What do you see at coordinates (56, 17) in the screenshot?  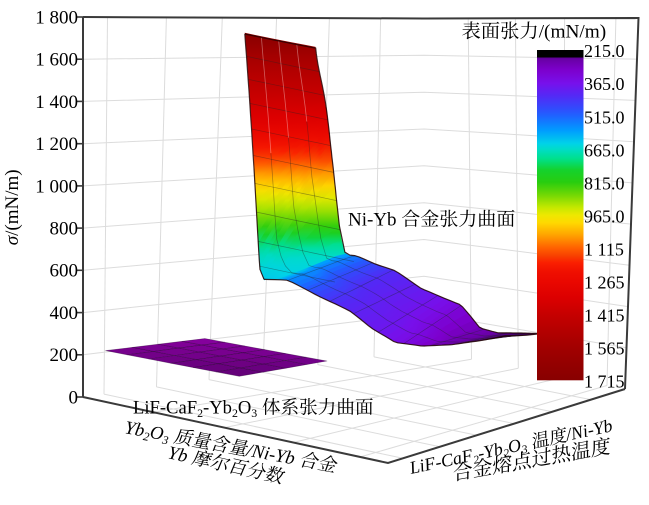 I see `svg-text: 1 800` at bounding box center [56, 17].